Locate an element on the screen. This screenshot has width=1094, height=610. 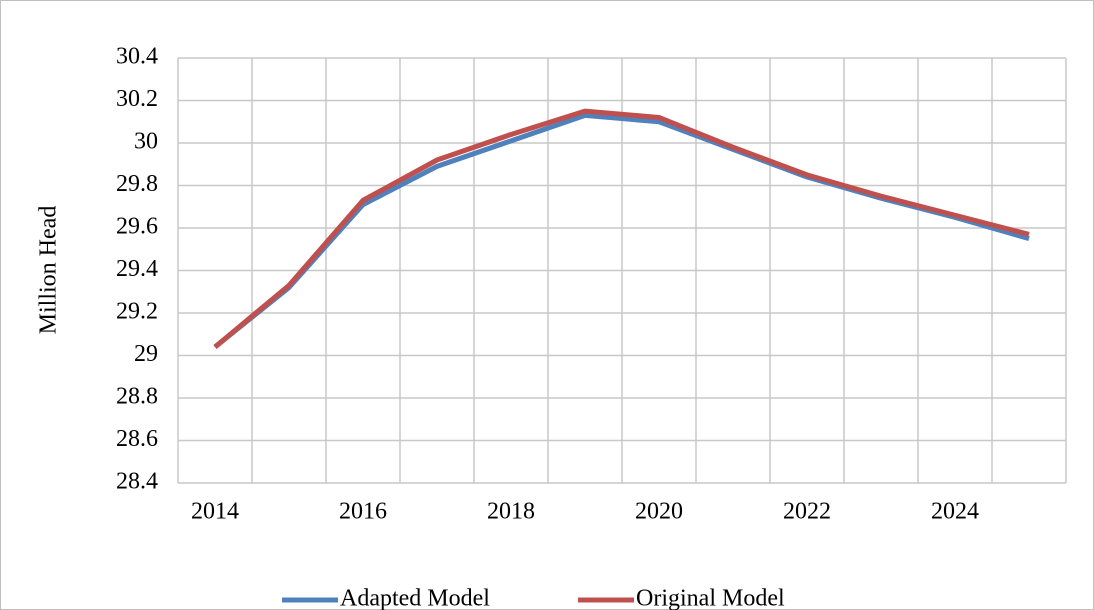
y-axis-title: Million Head is located at coordinates (49, 270).